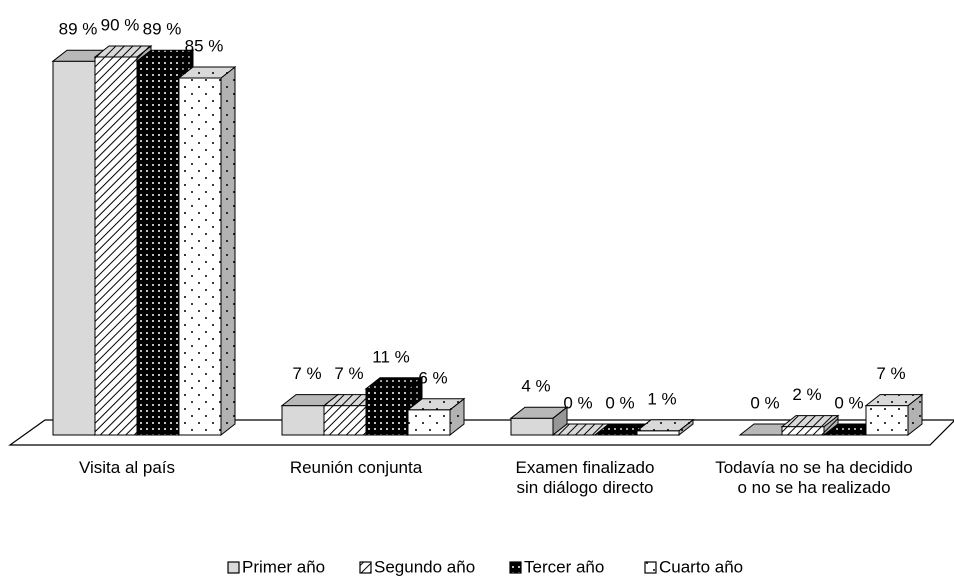  What do you see at coordinates (204, 45) in the screenshot?
I see `data-label: 85 %` at bounding box center [204, 45].